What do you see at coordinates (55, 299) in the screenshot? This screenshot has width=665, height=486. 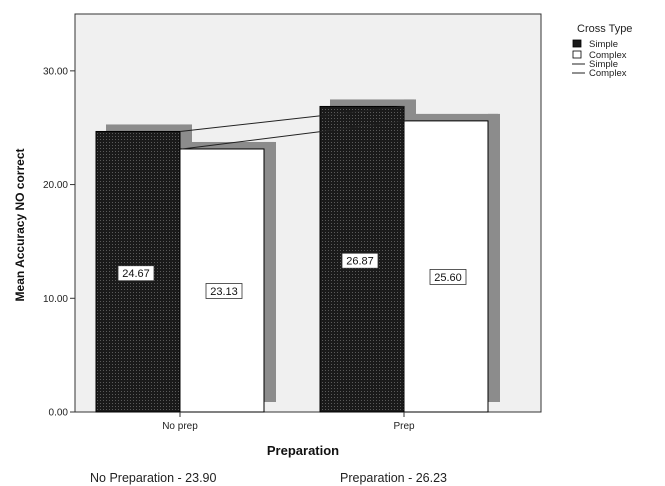 I see `y-tick-label: 10.00` at bounding box center [55, 299].